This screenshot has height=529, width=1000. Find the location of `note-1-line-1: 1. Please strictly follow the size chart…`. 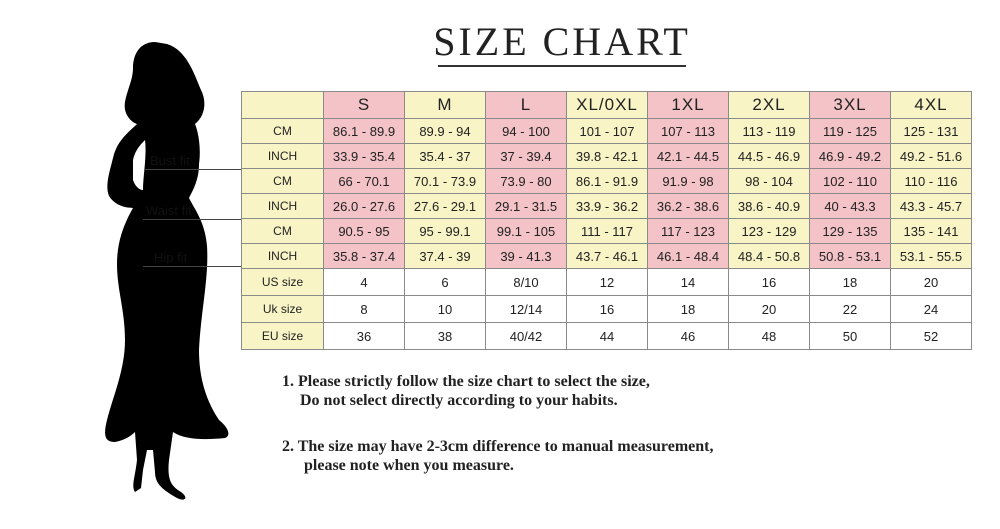

note-1-line-1: 1. Please strictly follow the size chart… is located at coordinates (466, 381).